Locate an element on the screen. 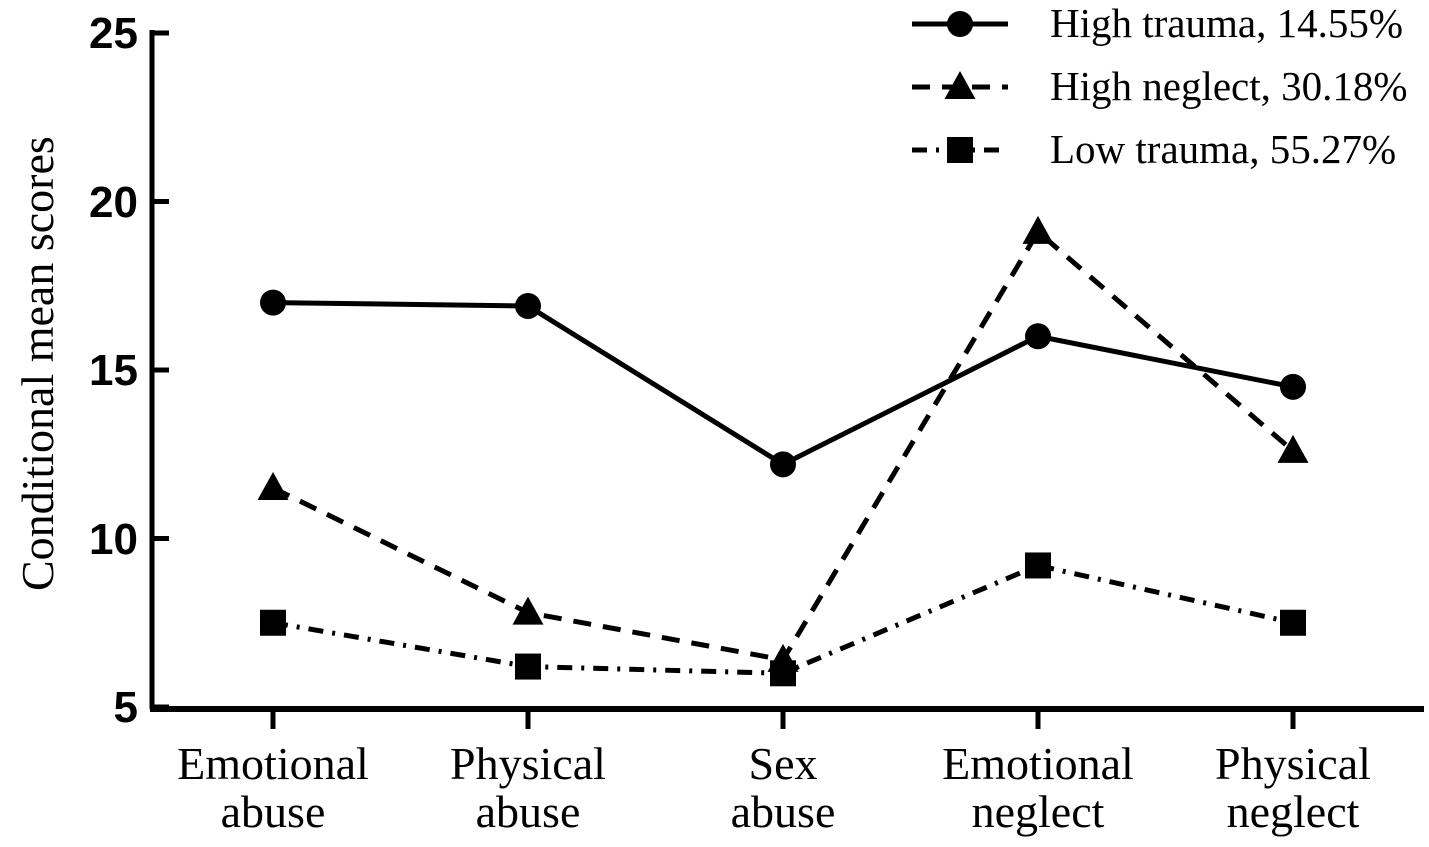 This screenshot has width=1429, height=847. x-category-label: Physical neglect is located at coordinates (1293, 788).